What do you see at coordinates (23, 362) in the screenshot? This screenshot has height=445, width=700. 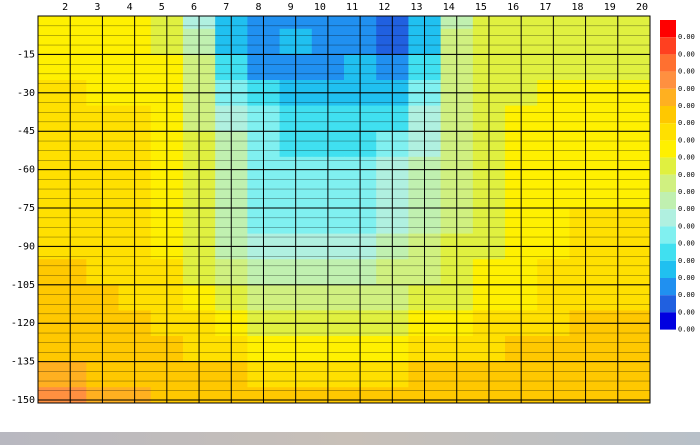 I see `y-tick-label: -135` at bounding box center [23, 362].